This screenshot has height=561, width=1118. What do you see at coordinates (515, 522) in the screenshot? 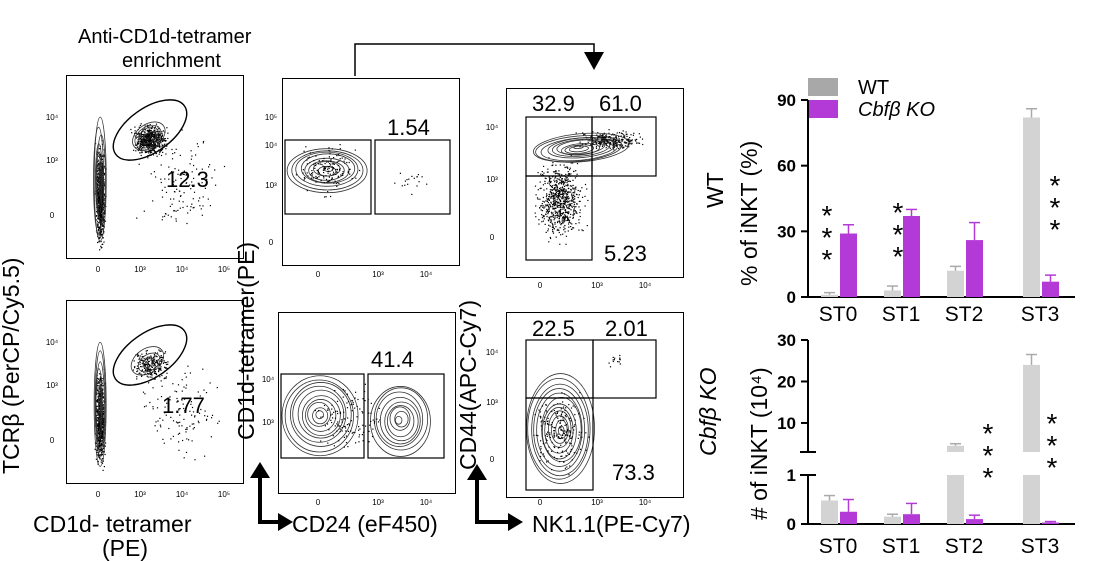
I see `nk11-axis-arrow-right` at bounding box center [515, 522].